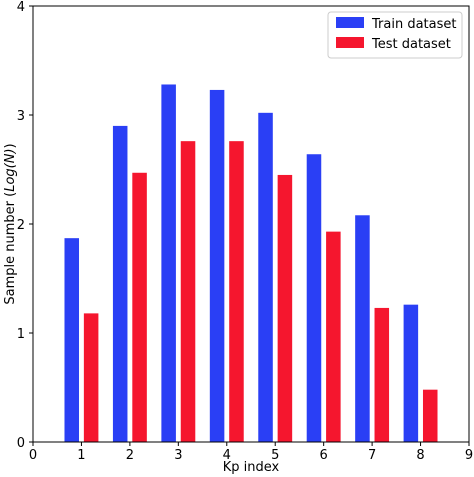 The width and height of the screenshot is (474, 477). What do you see at coordinates (395, 35) in the screenshot?
I see `legend: Train dataset Test dataset` at bounding box center [395, 35].